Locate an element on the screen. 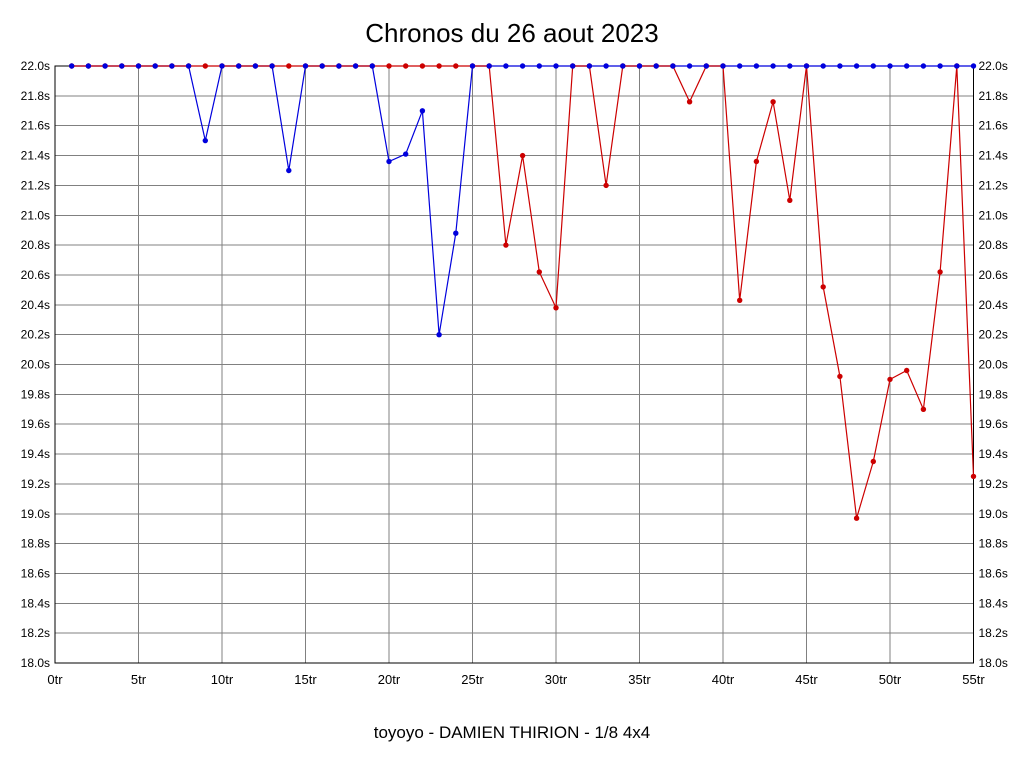 Image resolution: width=1024 pixels, height=768 pixels. y-tick-label-right: 21.0s is located at coordinates (993, 215).